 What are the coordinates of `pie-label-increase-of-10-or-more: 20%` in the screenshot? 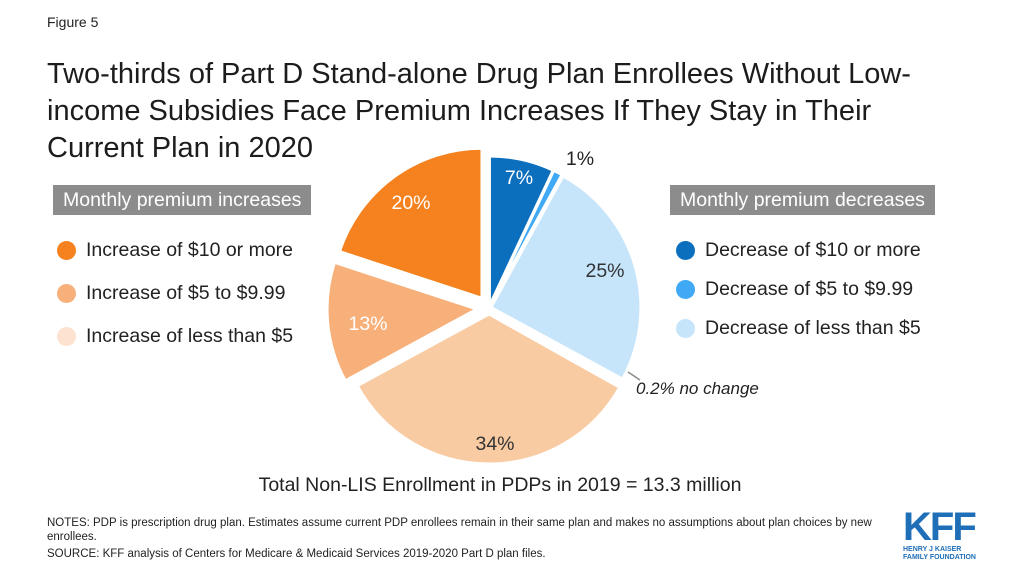 It's located at (410, 203).